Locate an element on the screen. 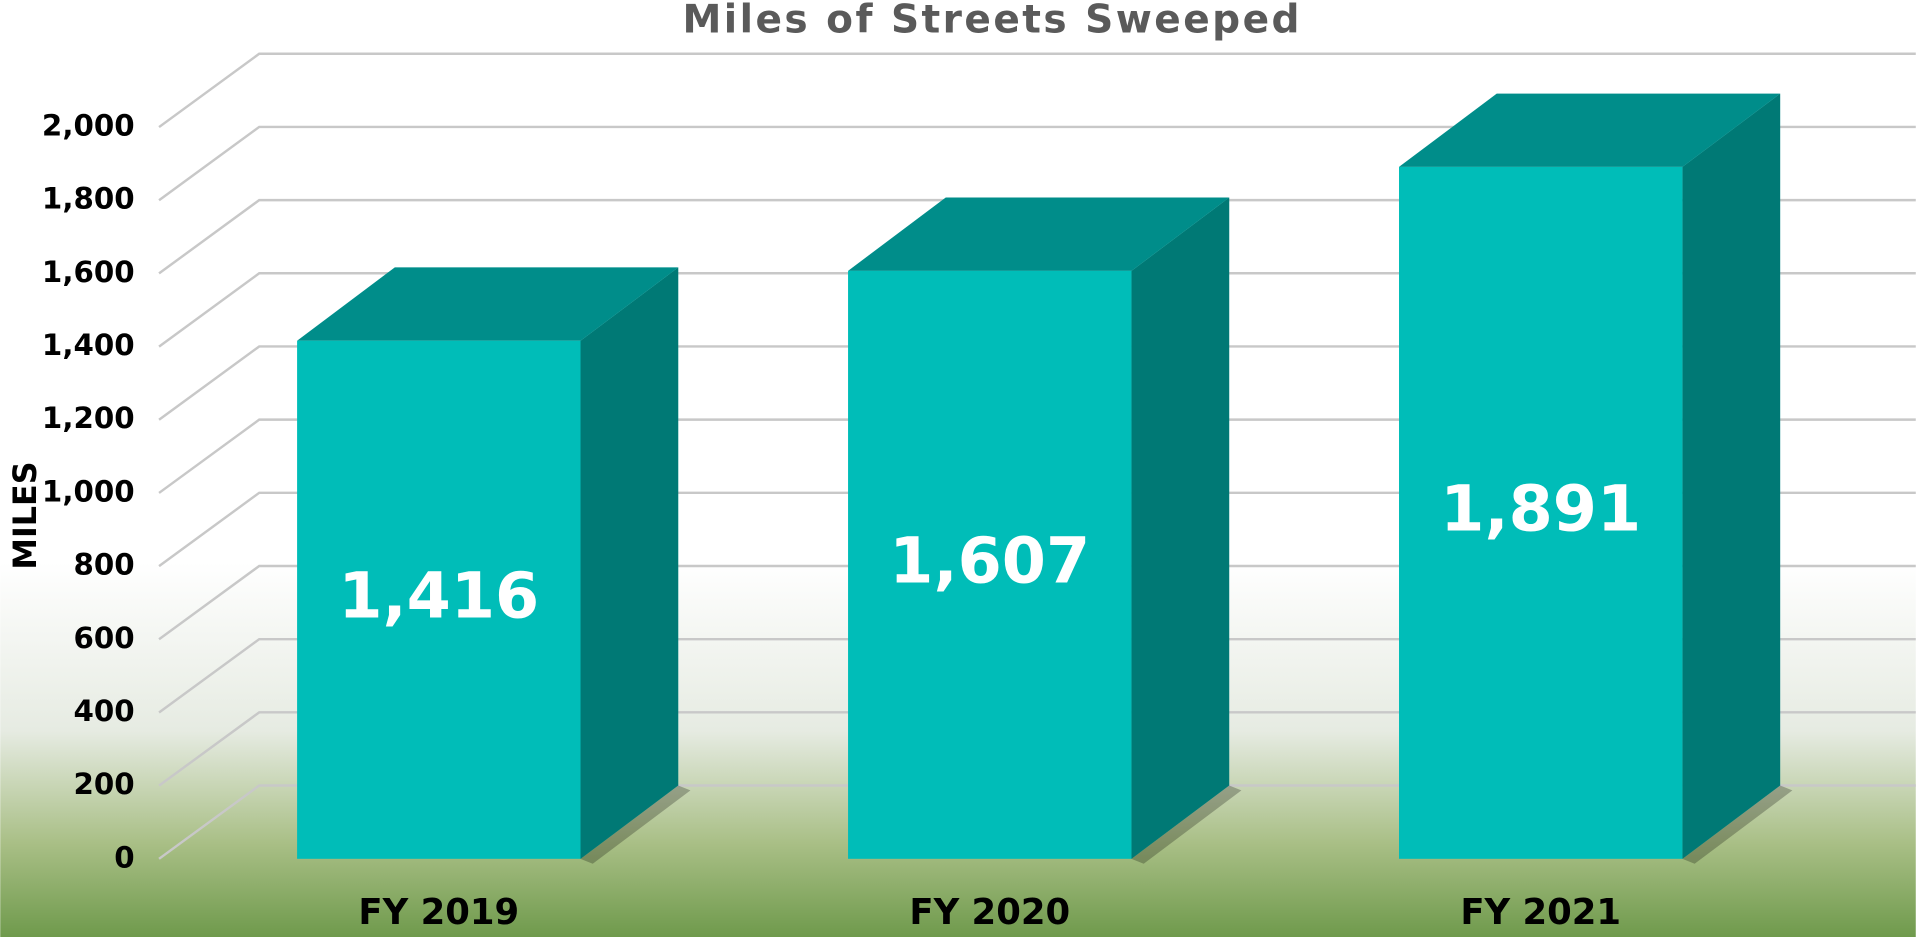 This screenshot has width=1916, height=937. y-tick-label: 2,000 is located at coordinates (88, 126).